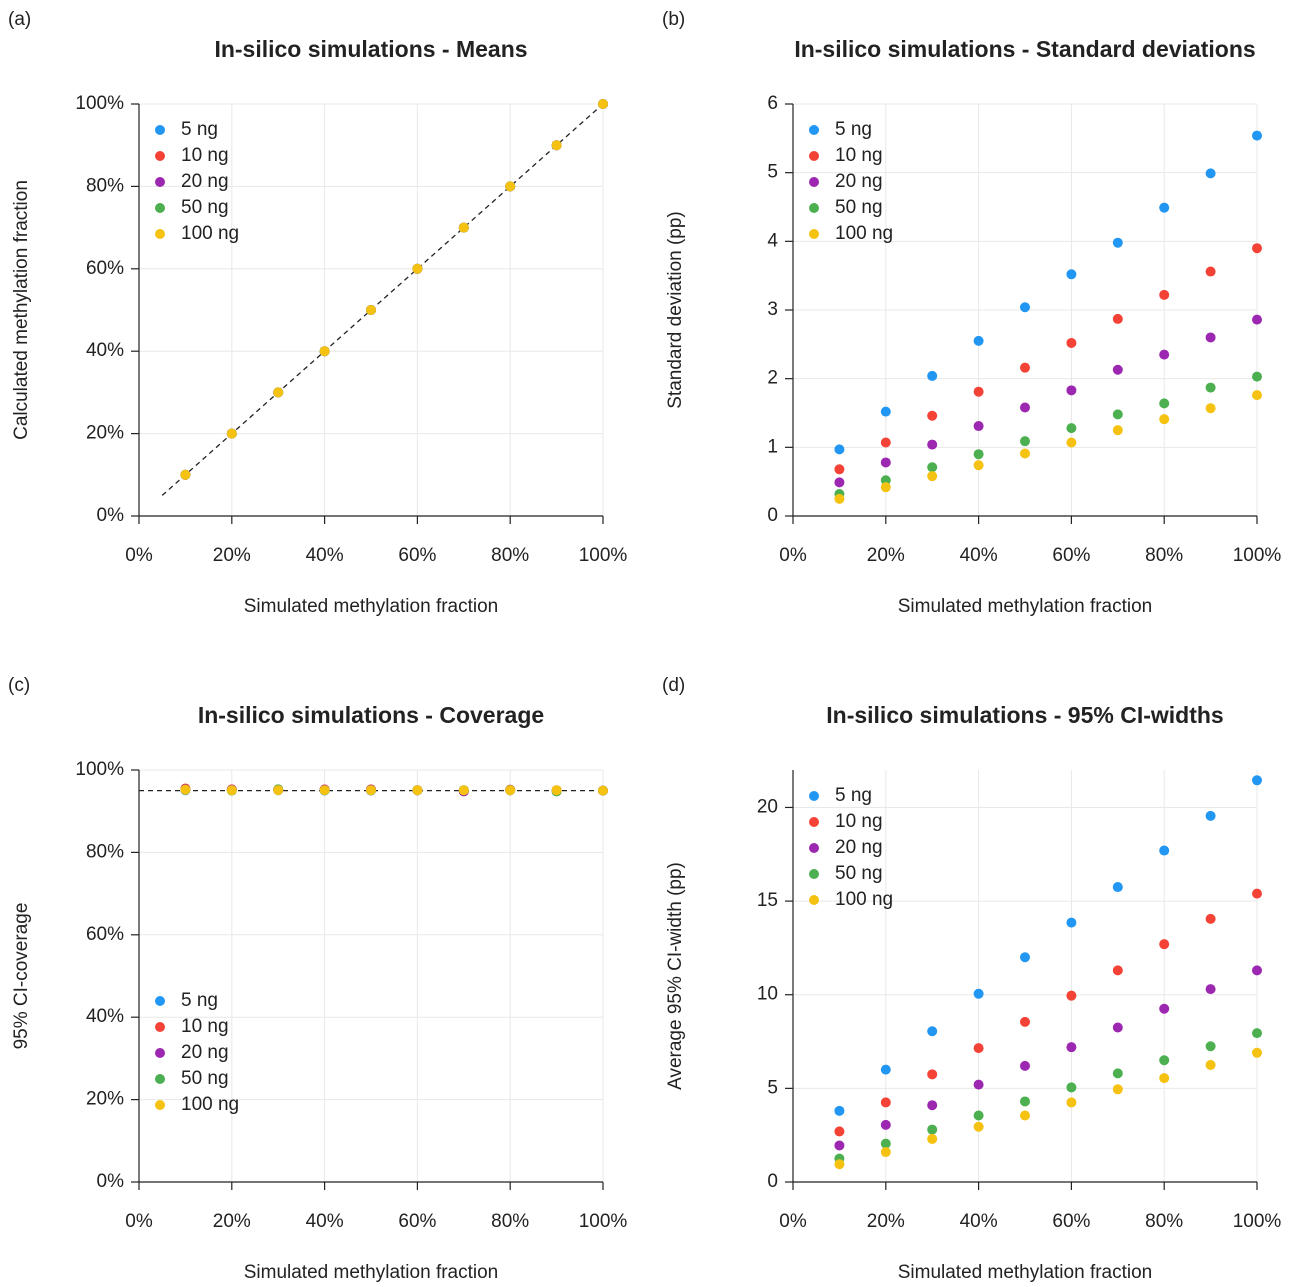 Image resolution: width=1299 pixels, height=1287 pixels. Describe the element at coordinates (105, 934) in the screenshot. I see `y-tick-label: 60%` at that location.